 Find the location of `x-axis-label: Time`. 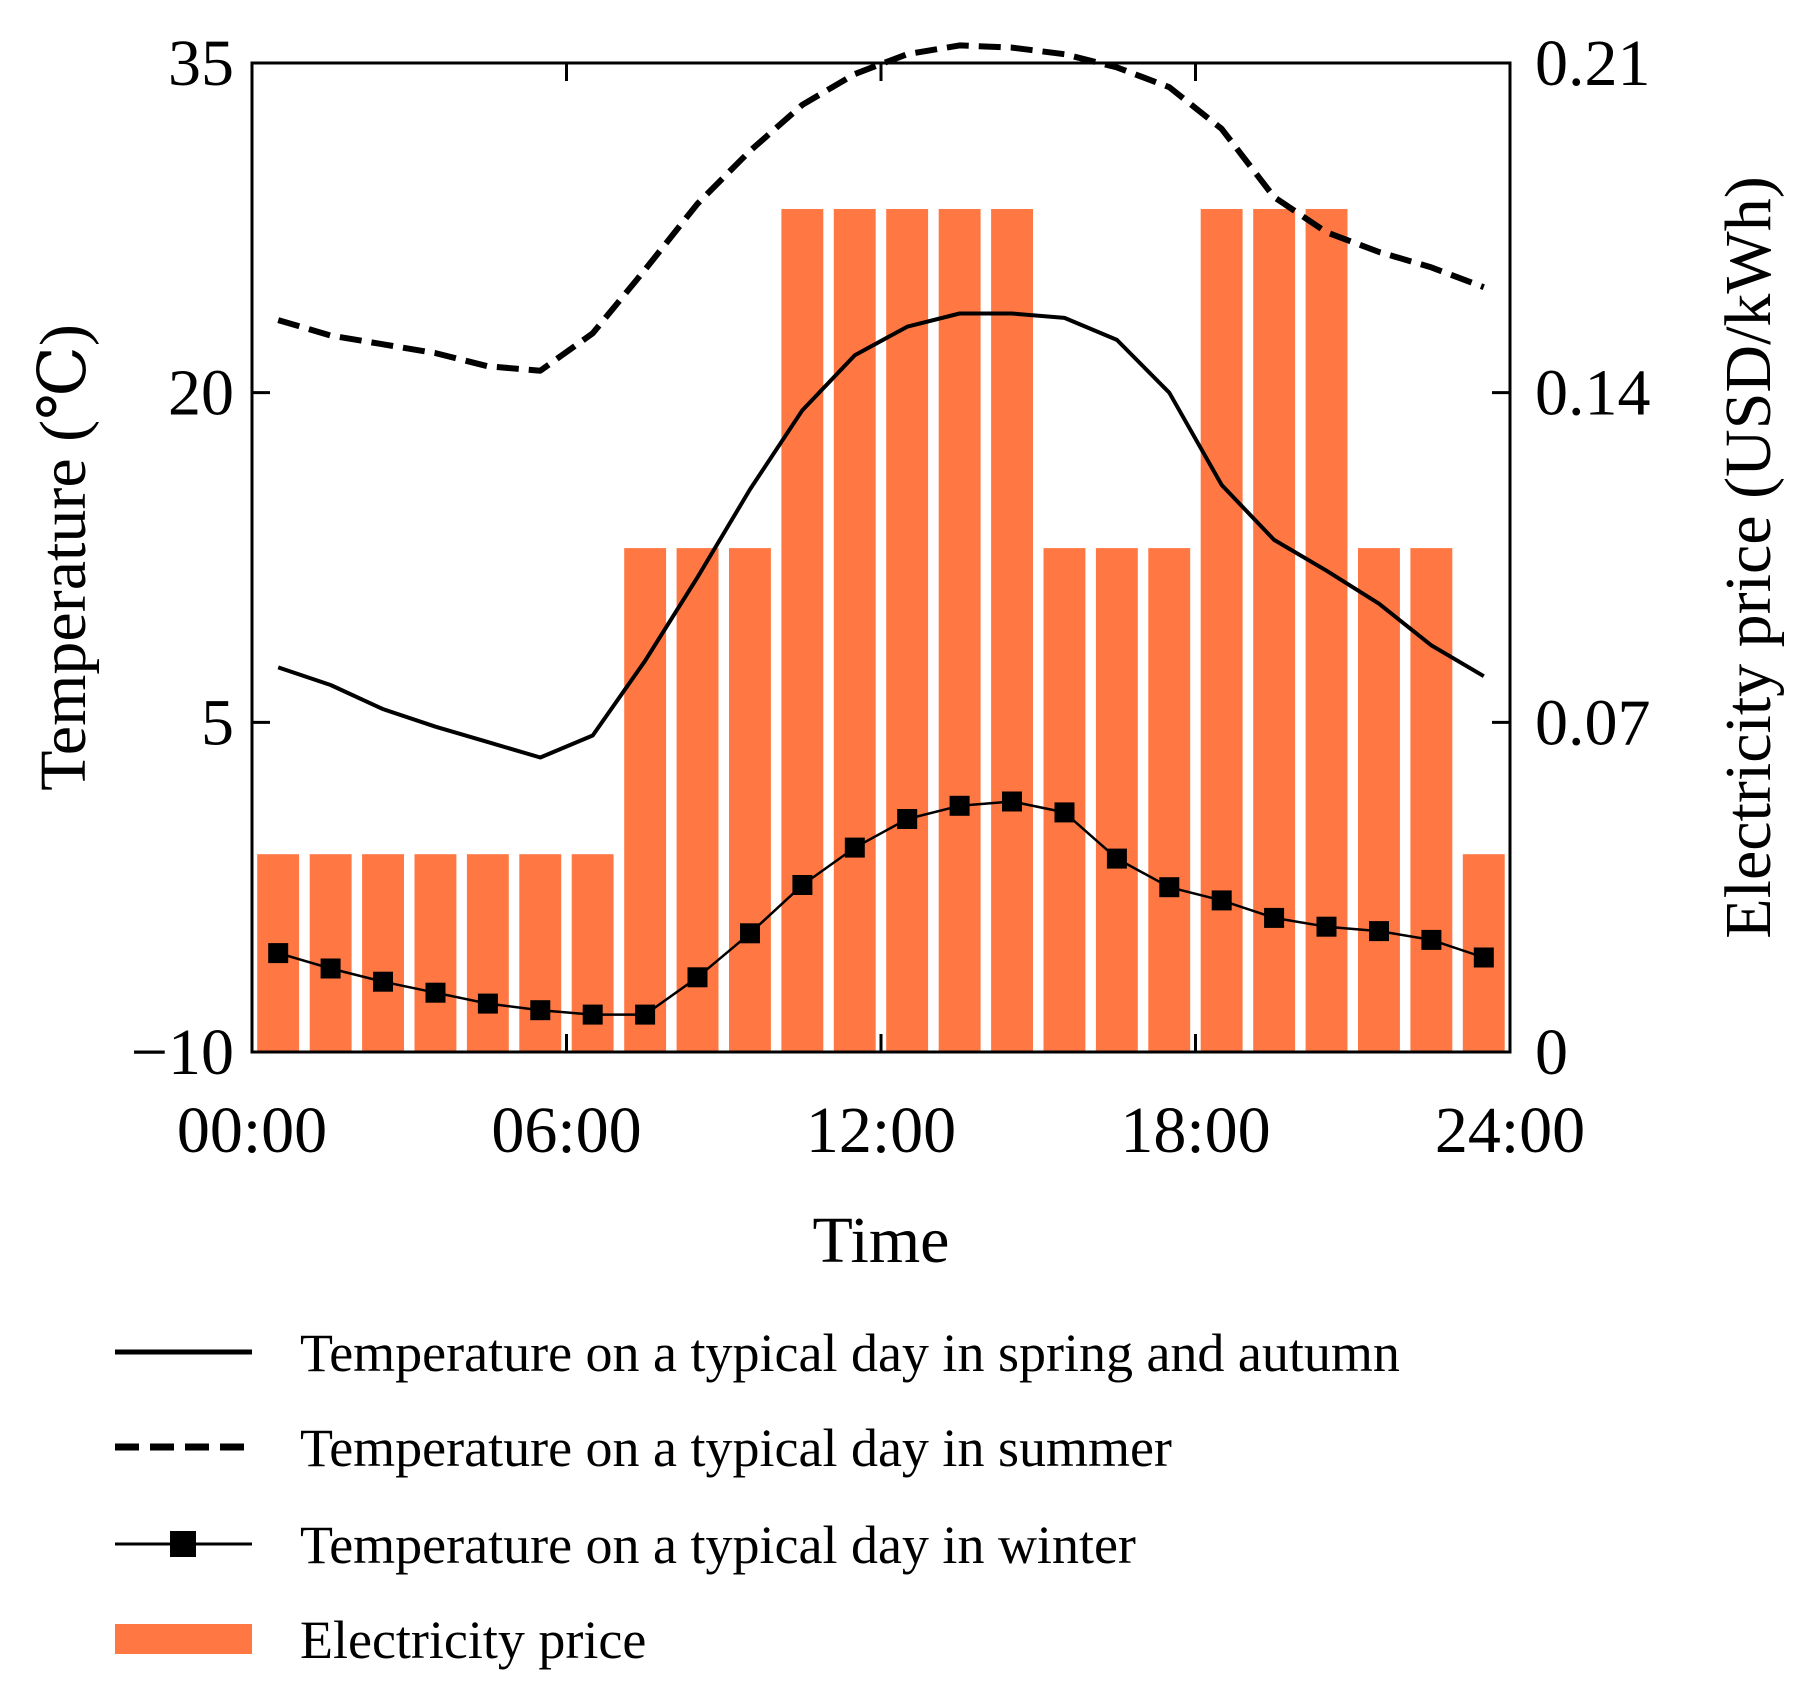

x-axis-label: Time is located at coordinates (881, 1240).